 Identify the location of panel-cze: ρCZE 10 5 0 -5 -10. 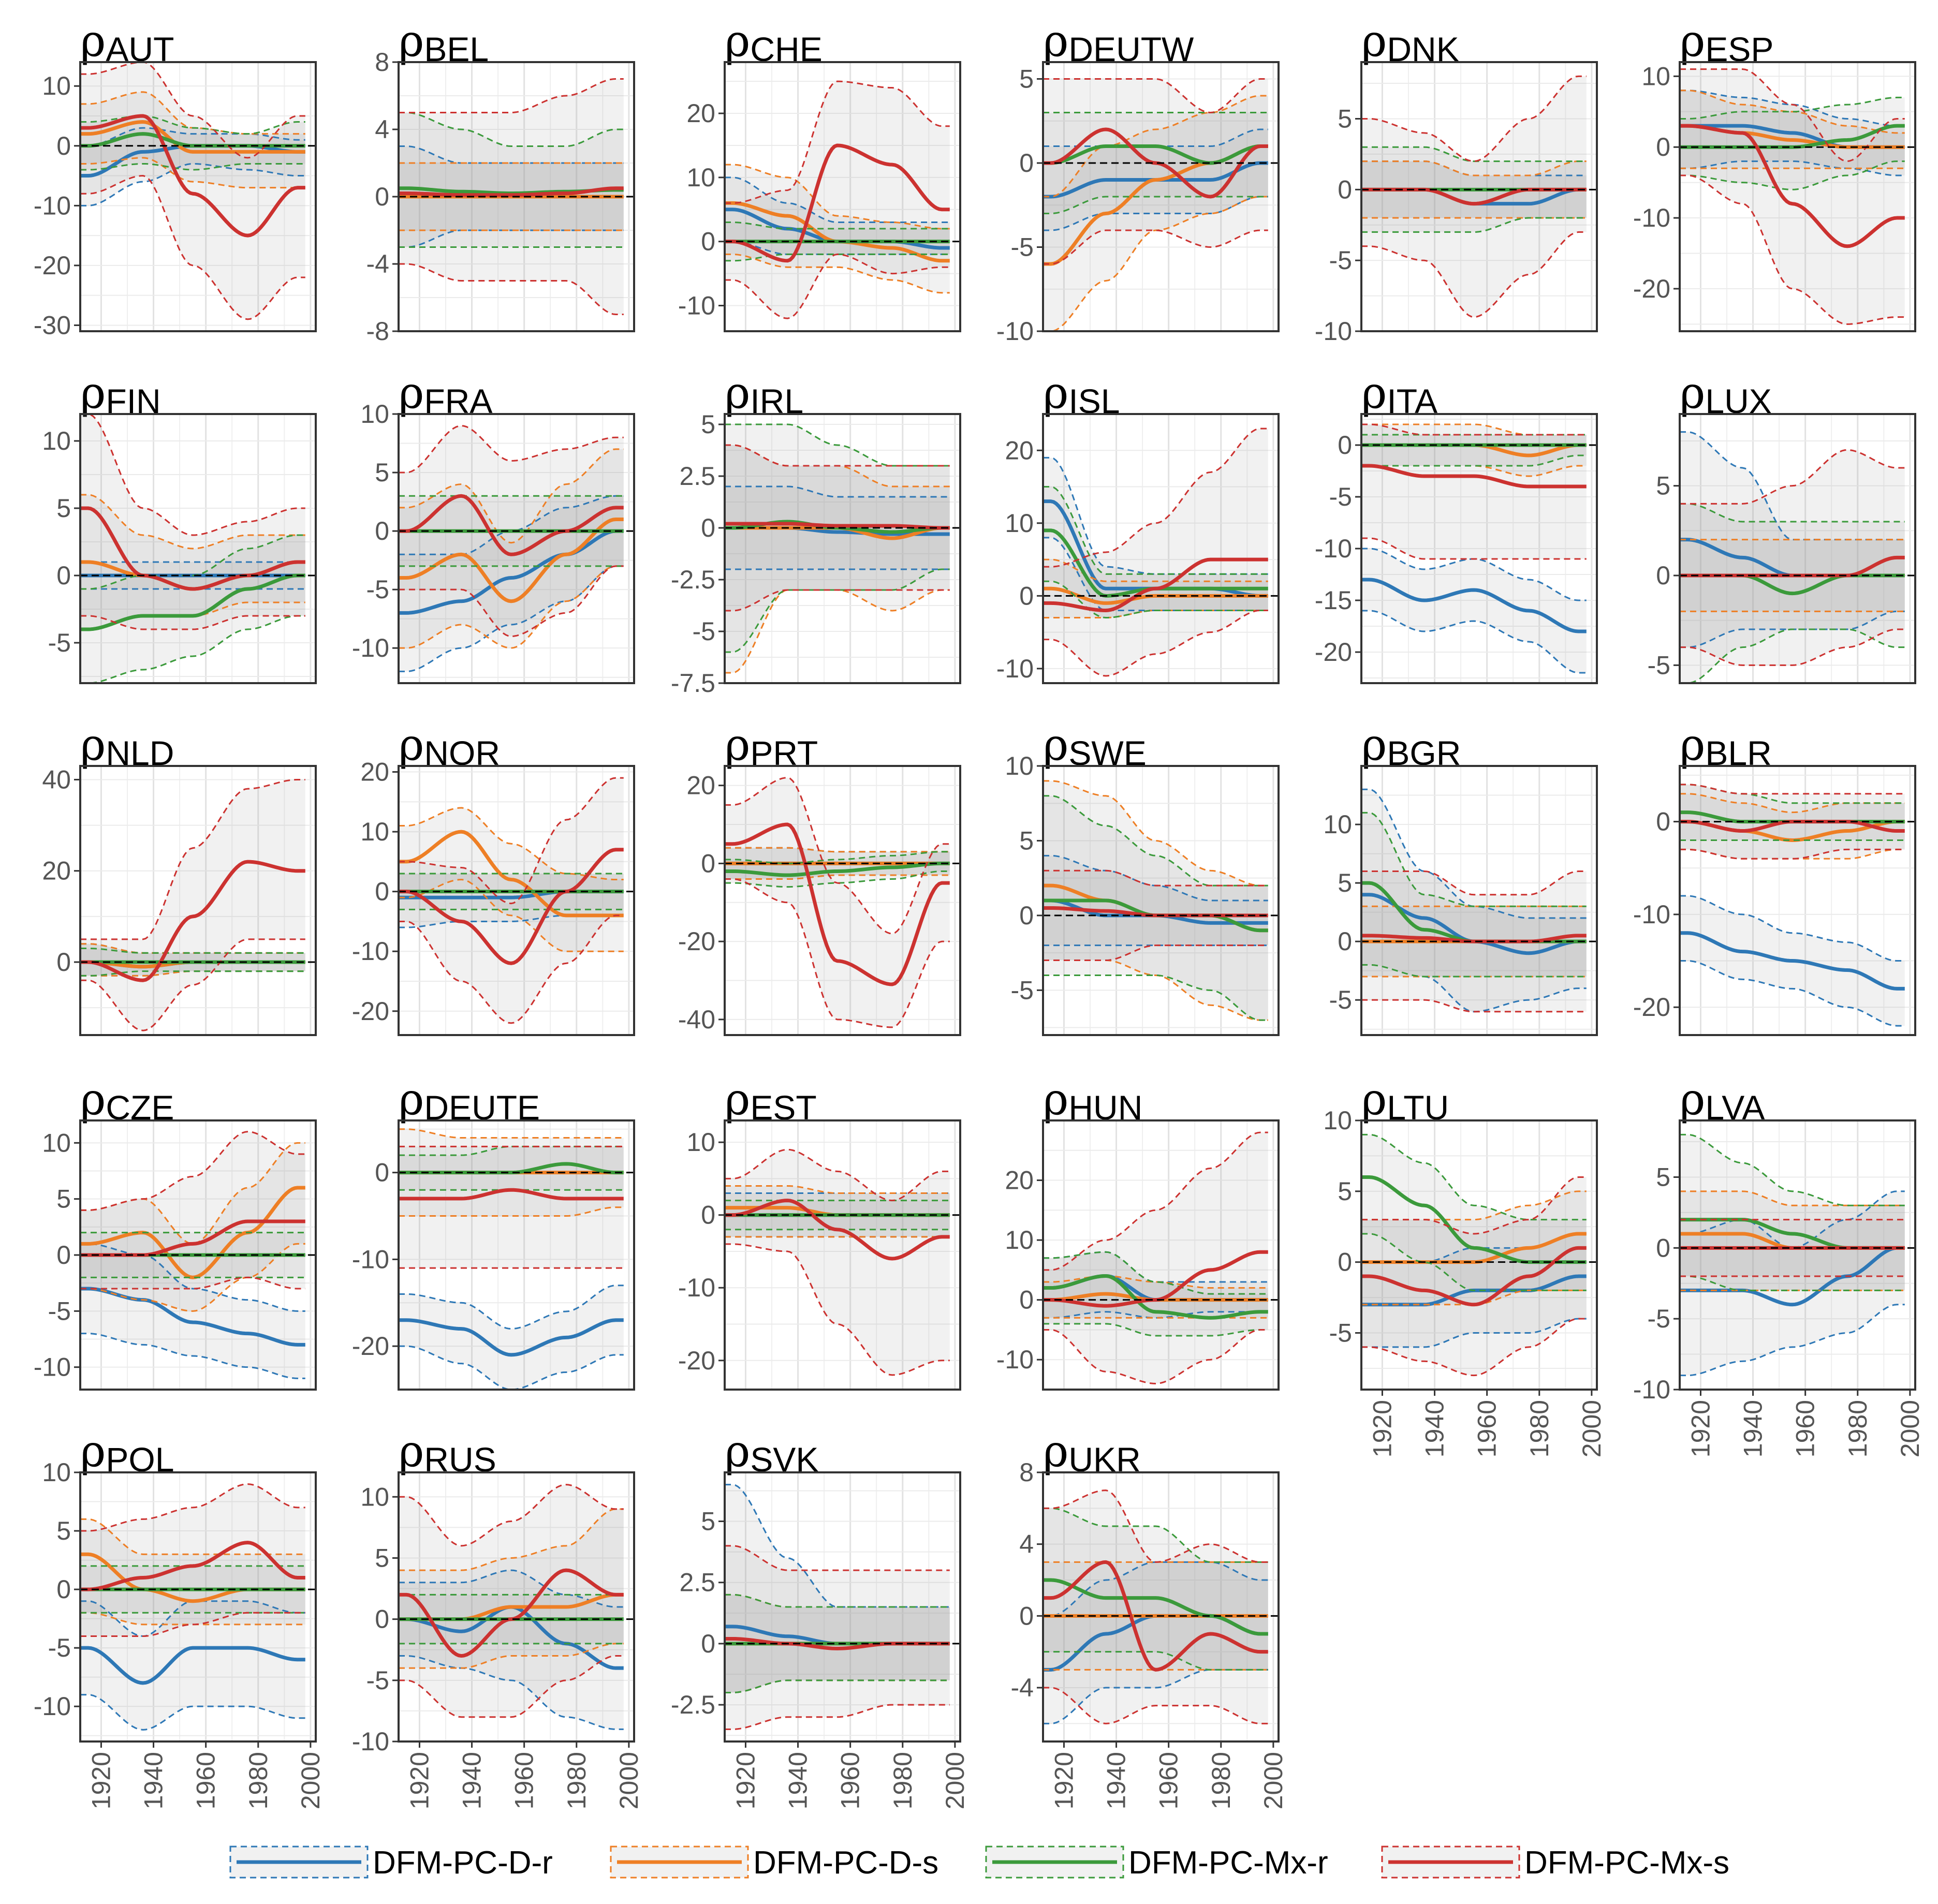
(176, 1232).